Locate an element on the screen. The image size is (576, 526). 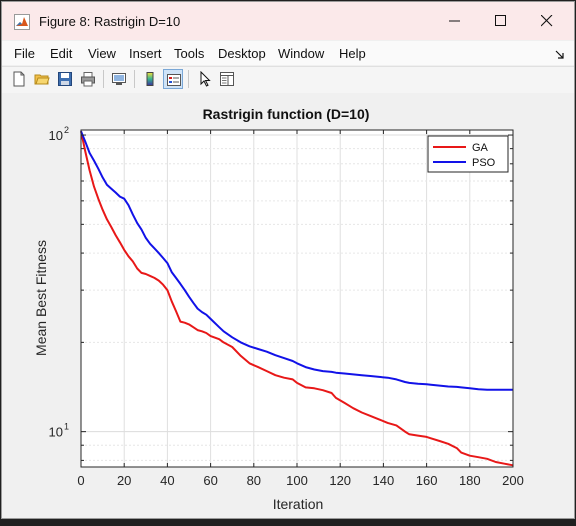
close-button is located at coordinates (547, 21).